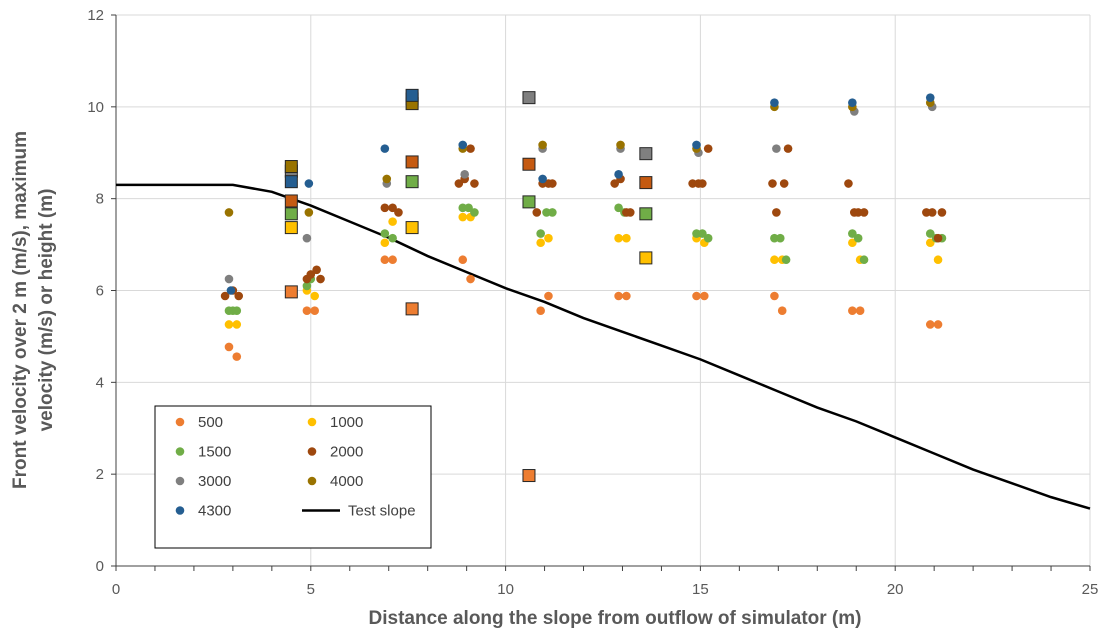  Describe the element at coordinates (605, 589) in the screenshot. I see `x-tick-labels: 0 5 10 15 20 25` at that location.